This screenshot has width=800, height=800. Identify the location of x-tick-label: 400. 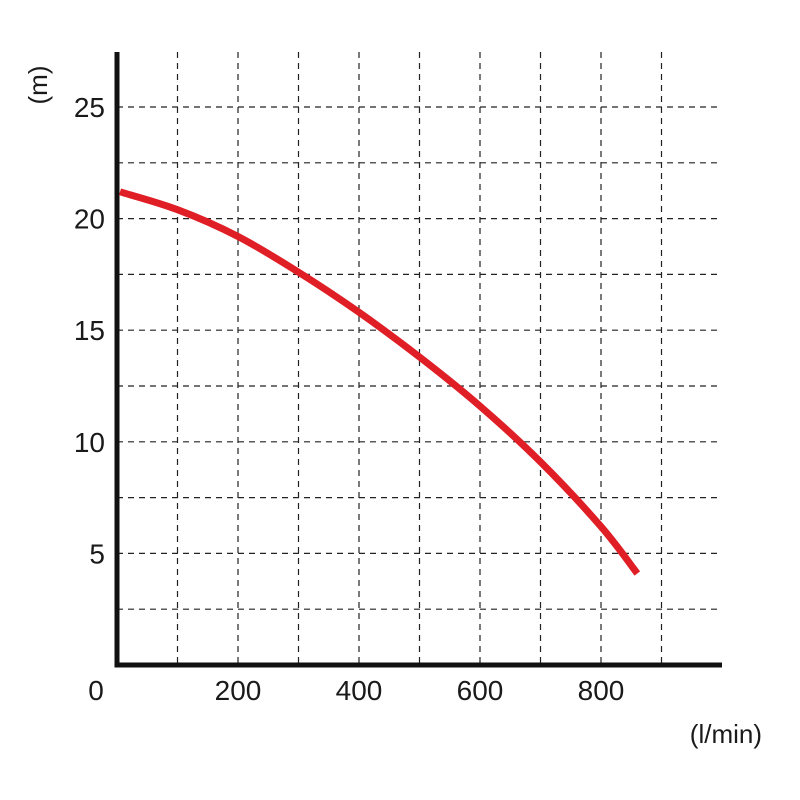
(359, 690).